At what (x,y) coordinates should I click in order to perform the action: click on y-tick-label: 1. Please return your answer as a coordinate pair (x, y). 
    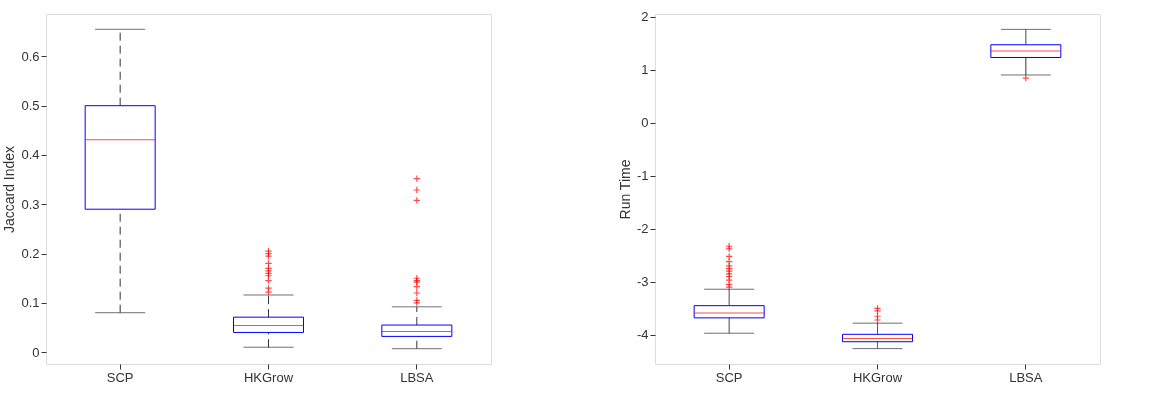
    Looking at the image, I should click on (645, 70).